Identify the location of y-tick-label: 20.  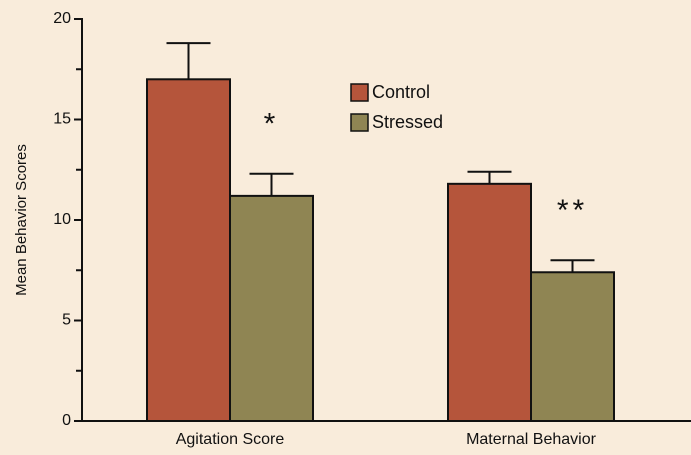
(62, 18).